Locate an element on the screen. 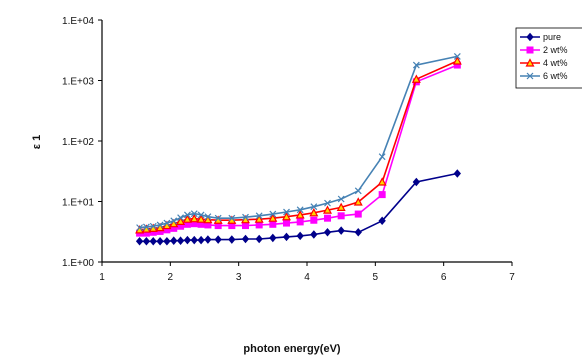 Image resolution: width=582 pixels, height=356 pixels. y-ticks: 1.E+00 1.E+01 1.E+02 1.E+03 1.E+04 is located at coordinates (82, 142).